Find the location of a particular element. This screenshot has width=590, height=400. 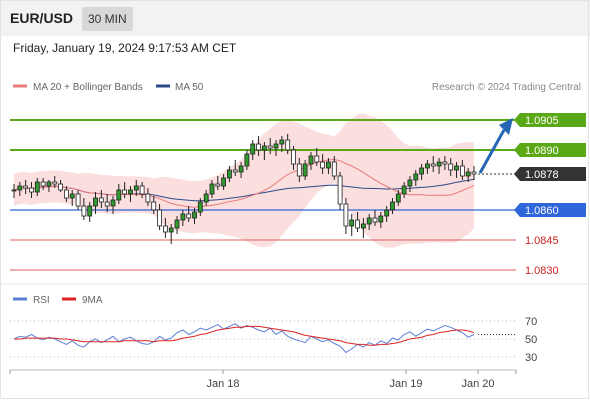

x-axis: Jan 18 Jan 19 Jan 20 is located at coordinates (263, 380).